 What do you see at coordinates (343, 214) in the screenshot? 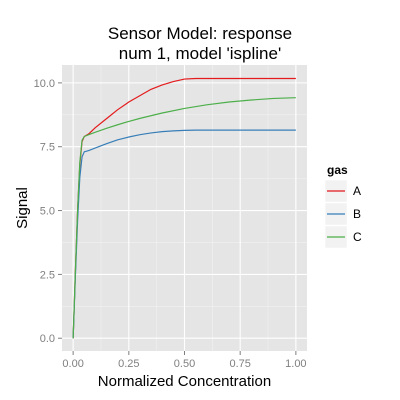
I see `legend: ABC` at bounding box center [343, 214].